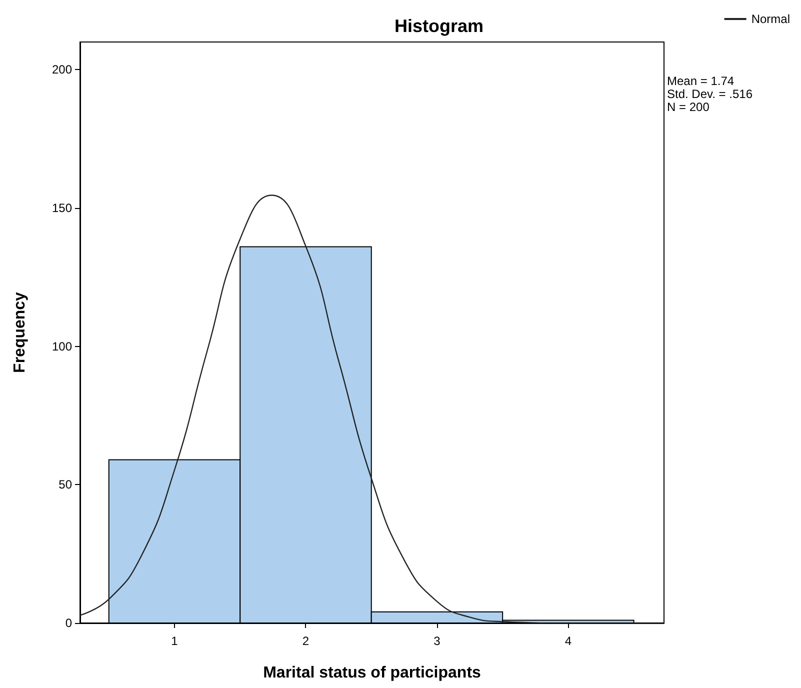 This screenshot has height=688, width=801. I want to click on x-tick-label: 3, so click(437, 641).